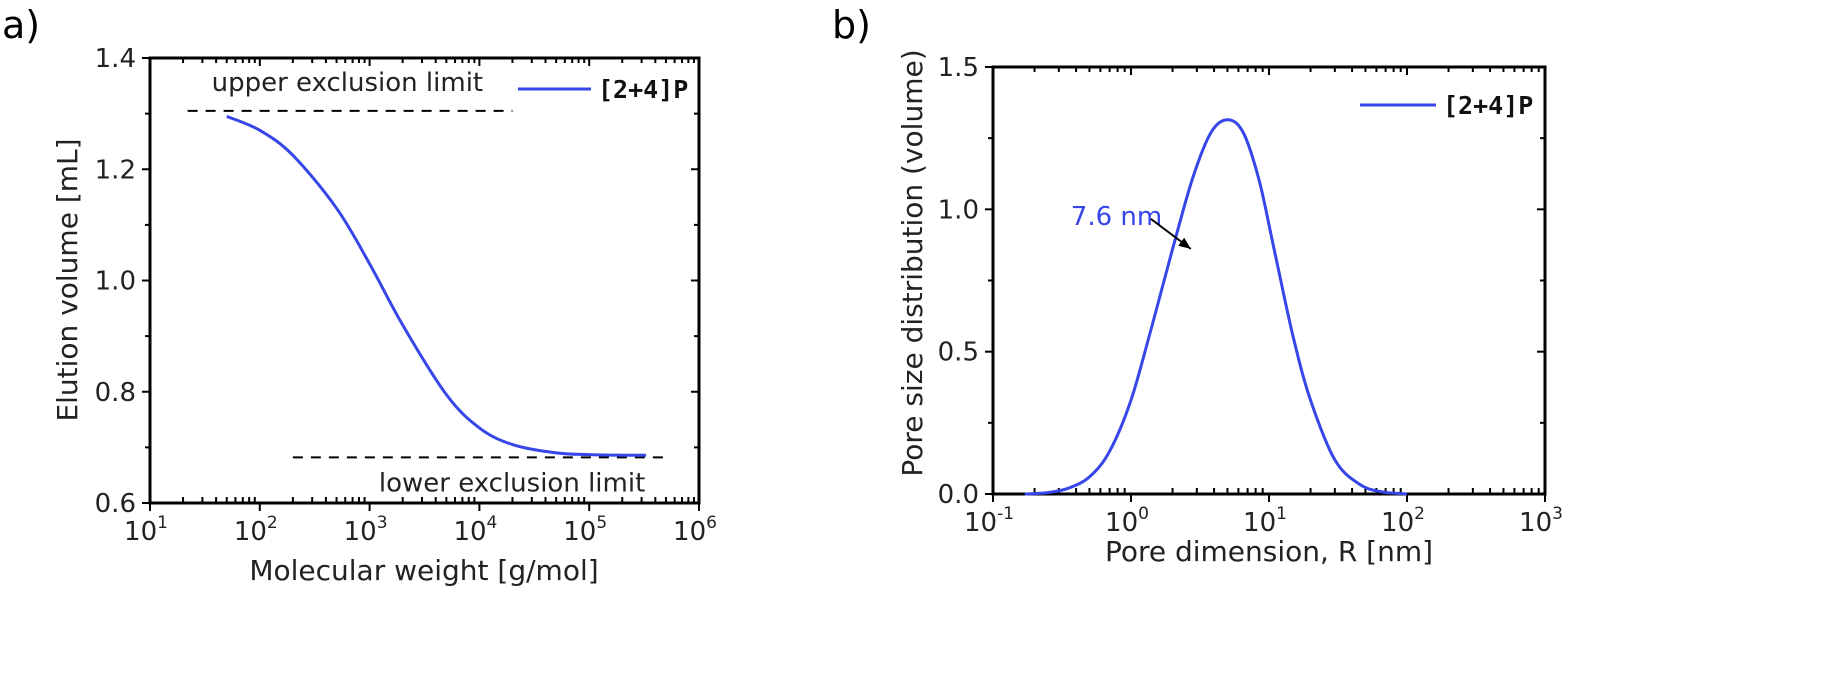 Image resolution: width=1831 pixels, height=686 pixels. Describe the element at coordinates (1143, 514) in the screenshot. I see `x-tick-exponent: 0` at that location.